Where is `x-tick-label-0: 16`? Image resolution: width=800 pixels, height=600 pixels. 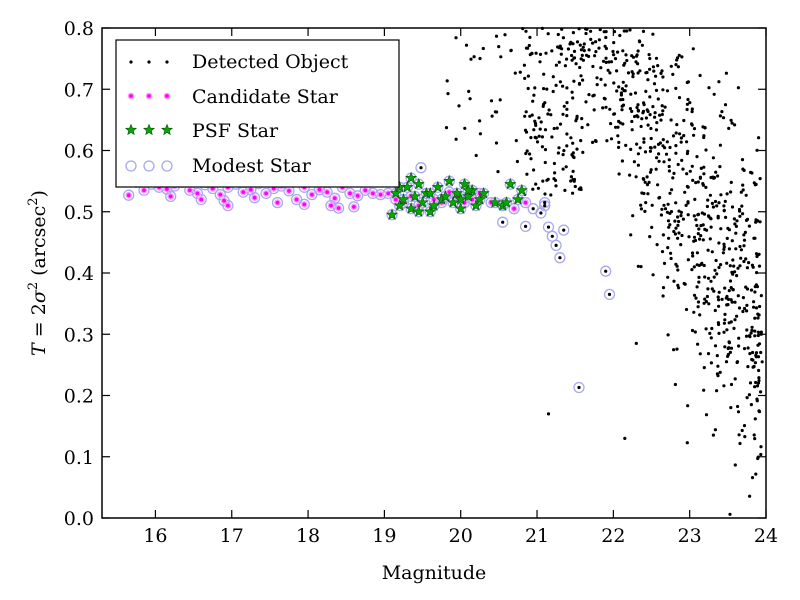
x-tick-label-0: 16 is located at coordinates (155, 536).